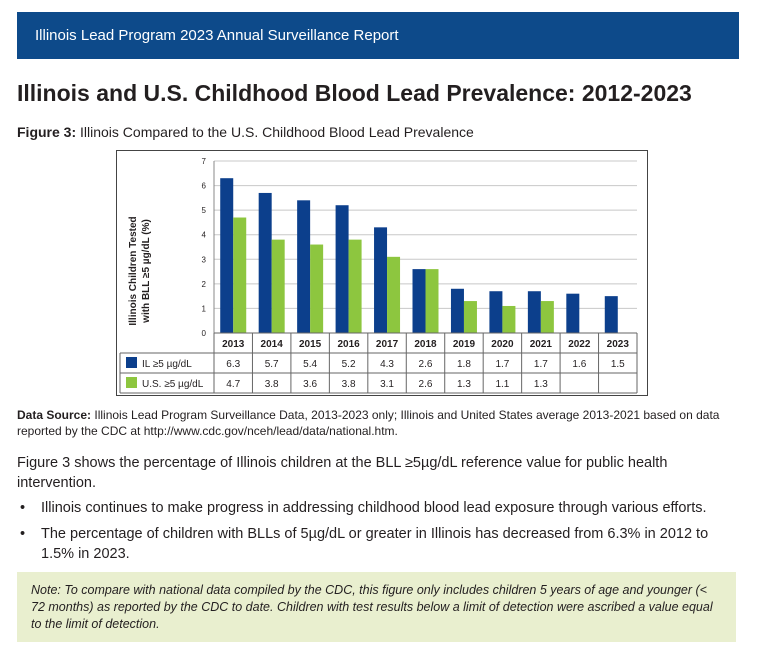  I want to click on x-tick-label: 2022, so click(579, 344).